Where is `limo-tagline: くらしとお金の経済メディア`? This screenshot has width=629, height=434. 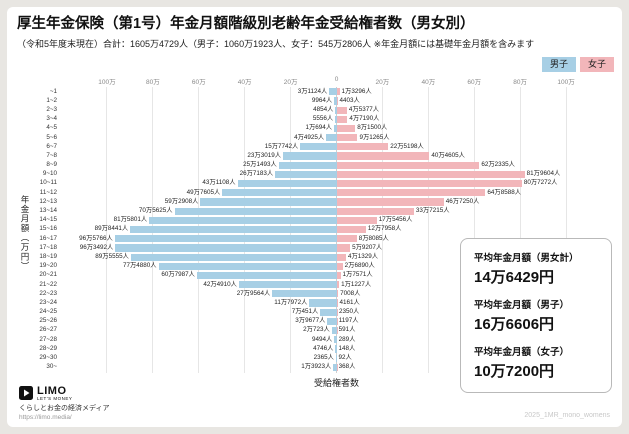 limo-tagline: くらしとお金の経済メディア is located at coordinates (64, 408).